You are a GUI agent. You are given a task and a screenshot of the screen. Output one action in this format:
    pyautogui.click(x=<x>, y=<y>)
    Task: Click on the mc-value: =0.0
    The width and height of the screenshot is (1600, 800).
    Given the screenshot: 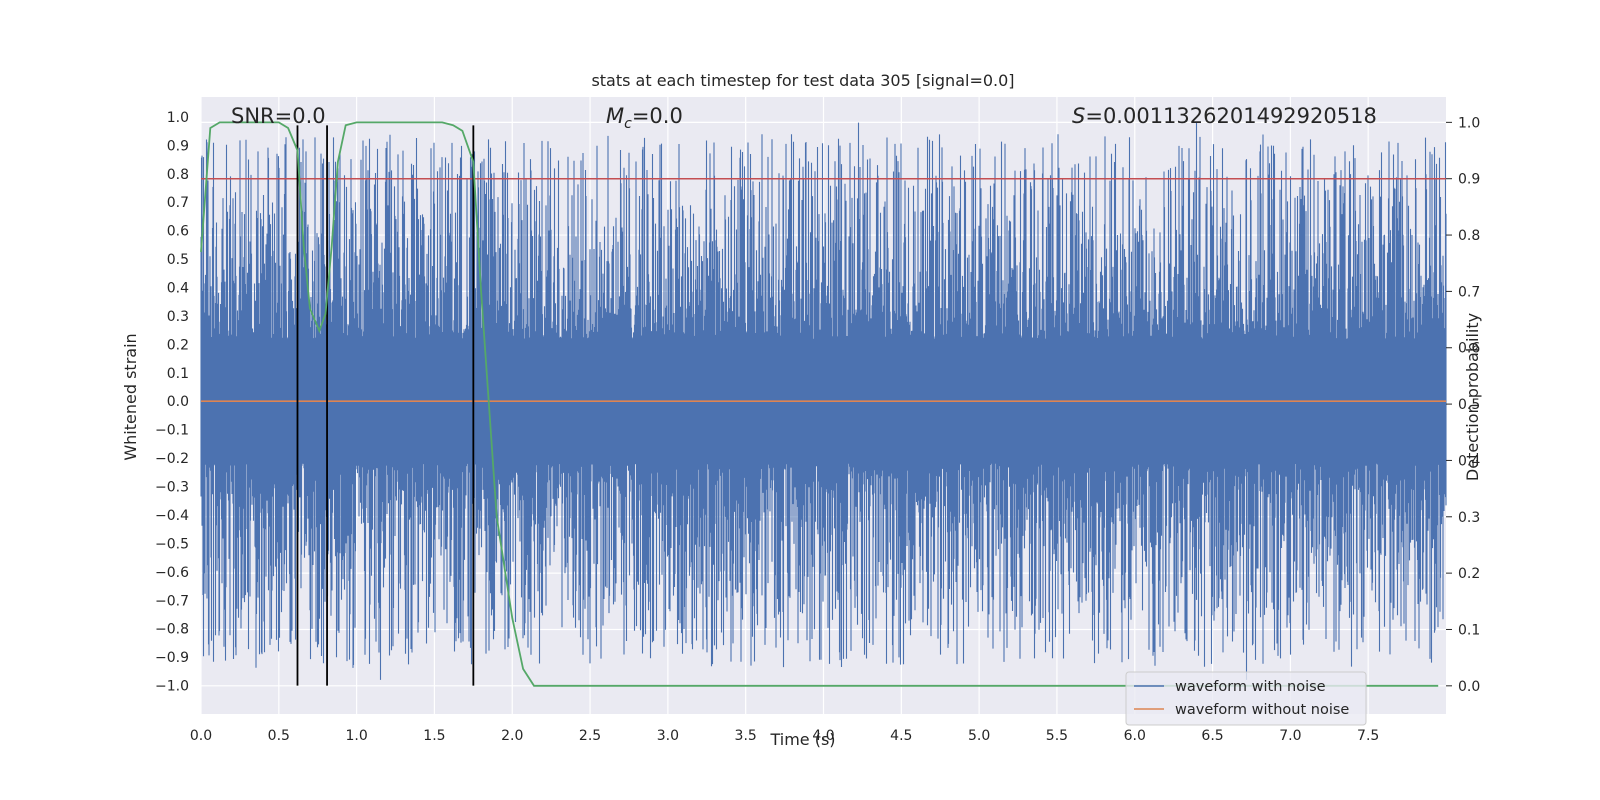 What is the action you would take?
    pyautogui.click(x=657, y=116)
    